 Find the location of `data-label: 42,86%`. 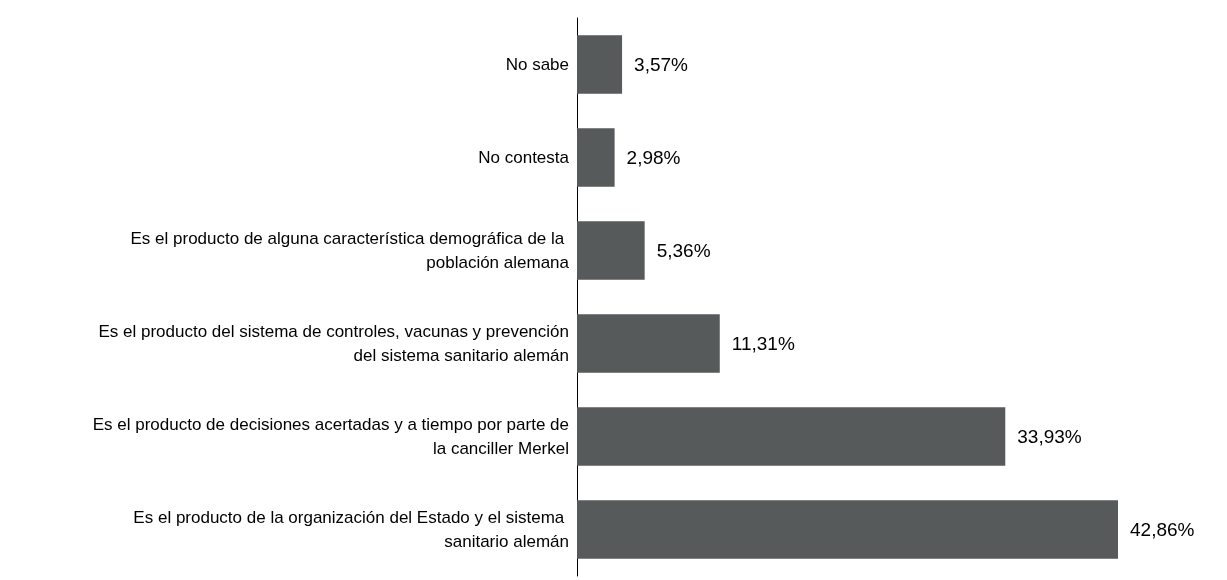

data-label: 42,86% is located at coordinates (1162, 529).